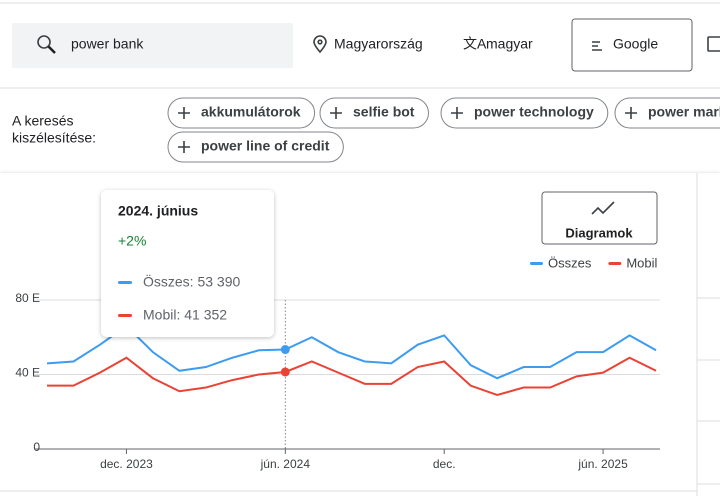 This screenshot has width=720, height=496. I want to click on chart-type-label: Diagramok, so click(599, 232).